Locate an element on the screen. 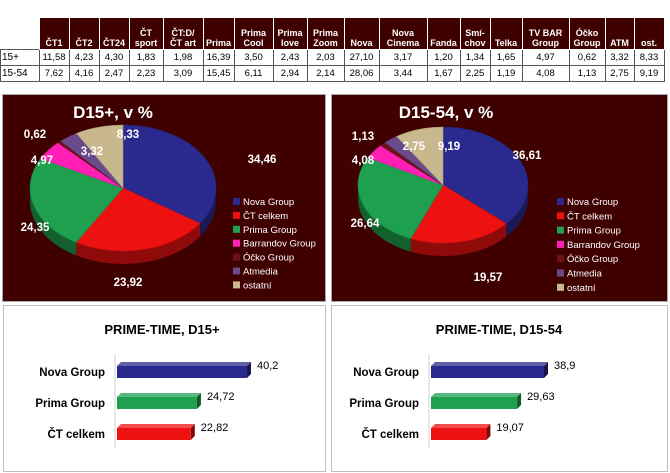  table-cell: 1,67 is located at coordinates (443, 73).